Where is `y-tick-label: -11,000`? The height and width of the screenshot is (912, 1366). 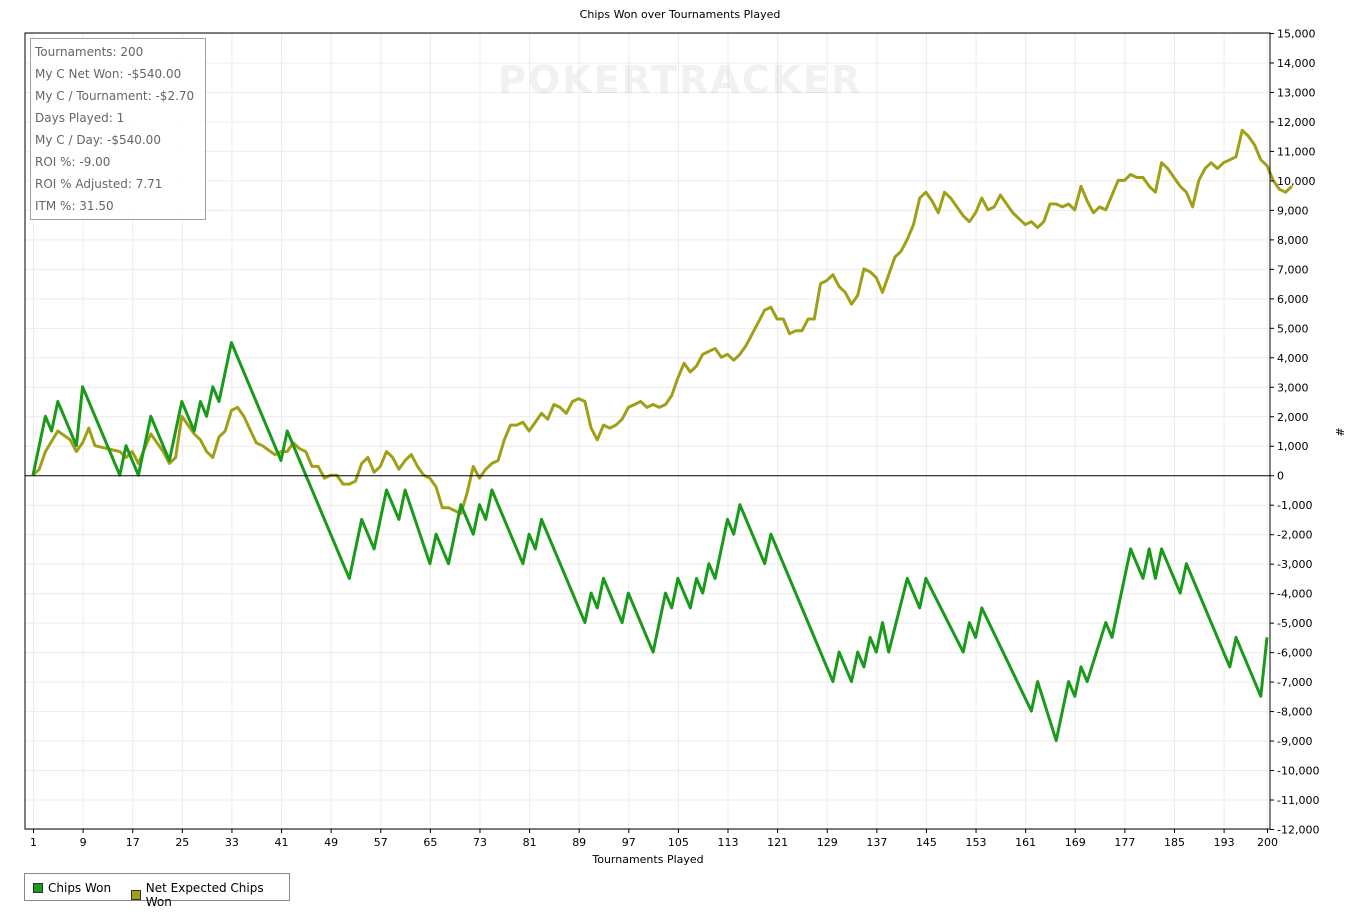
y-tick-label: -11,000 is located at coordinates (1298, 800).